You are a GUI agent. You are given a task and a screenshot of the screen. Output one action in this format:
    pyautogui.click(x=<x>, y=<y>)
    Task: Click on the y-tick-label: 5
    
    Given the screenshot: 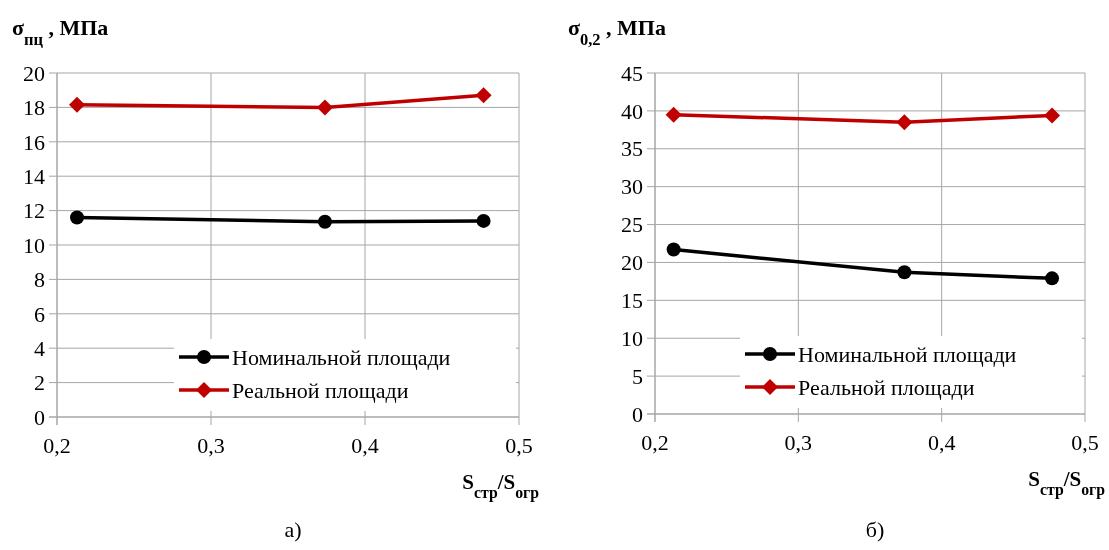 What is the action you would take?
    pyautogui.click(x=637, y=376)
    